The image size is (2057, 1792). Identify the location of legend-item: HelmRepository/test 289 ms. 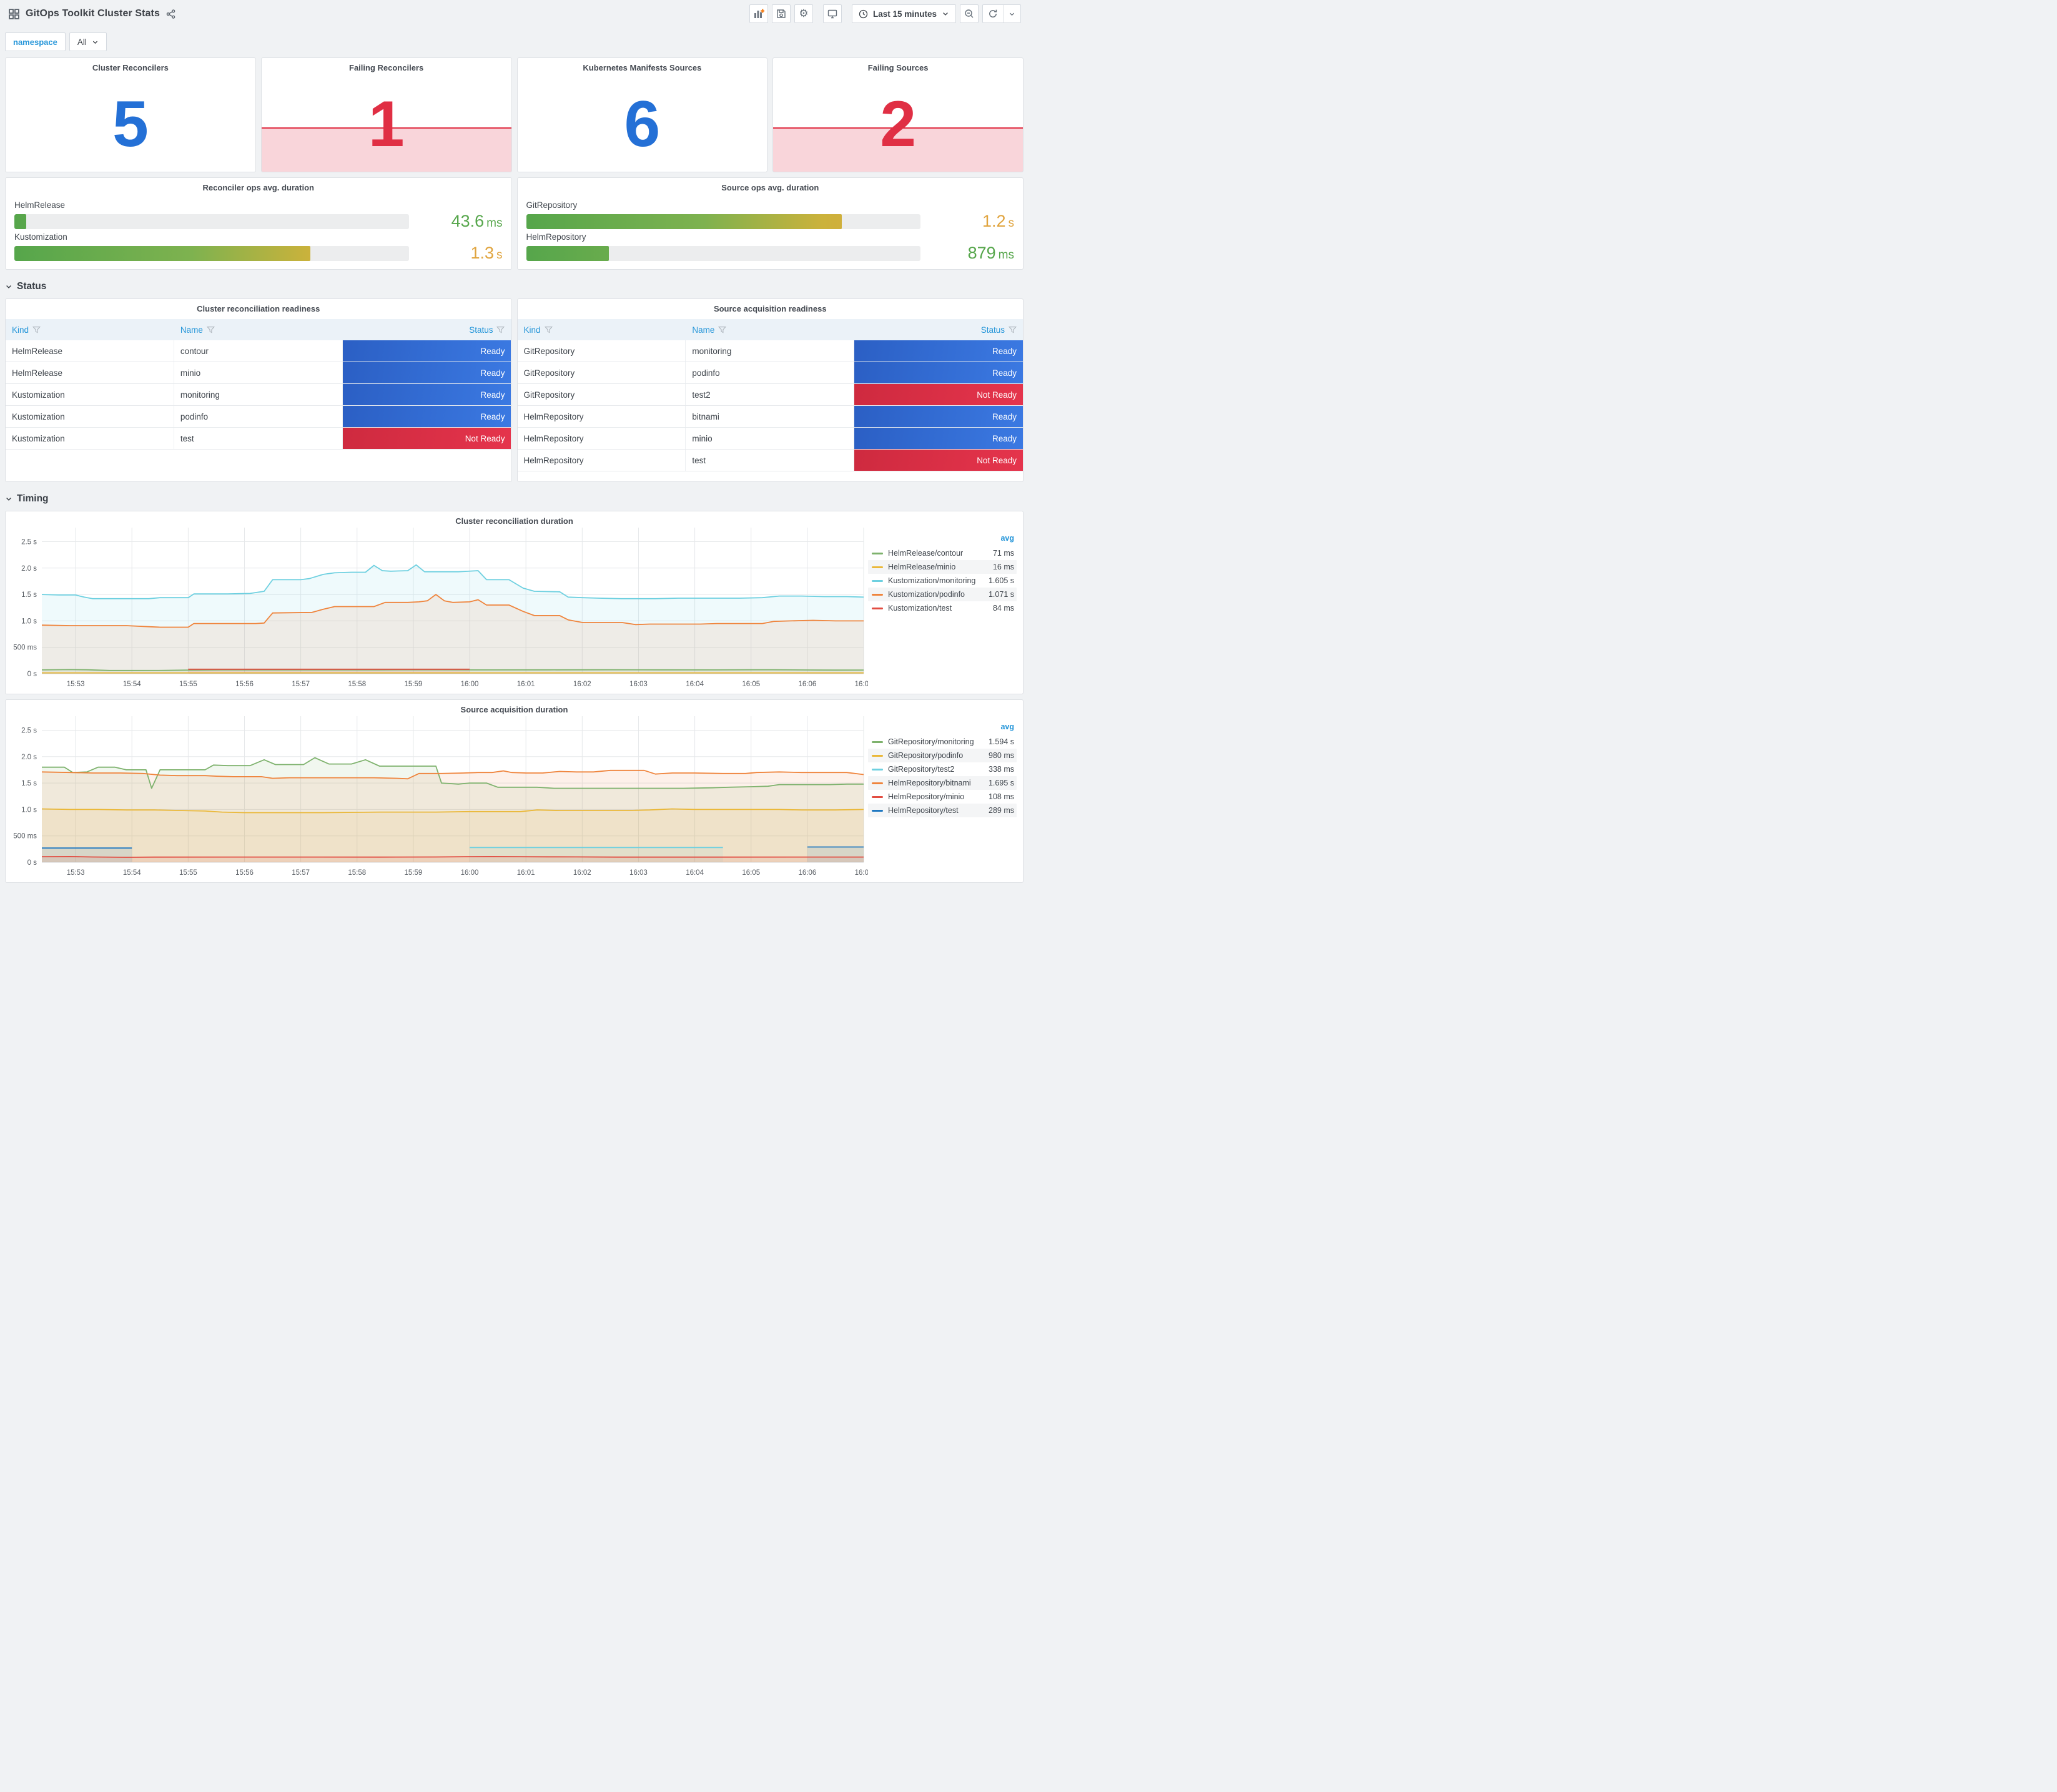
(943, 810).